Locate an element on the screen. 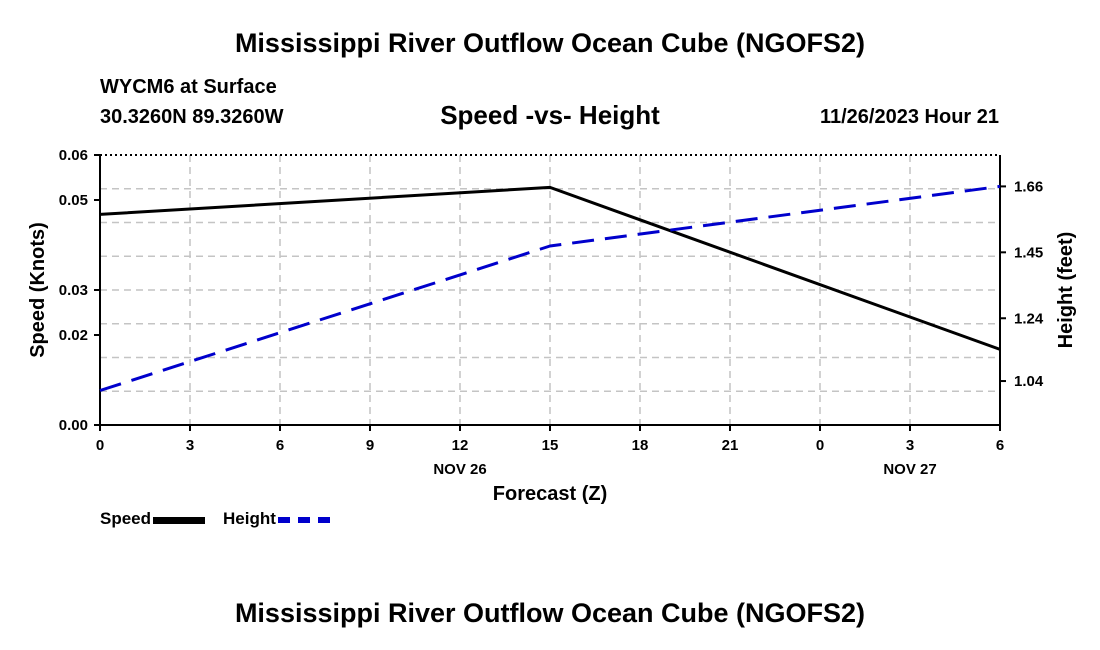 The image size is (1100, 650). legend-item-height: Height is located at coordinates (276, 519).